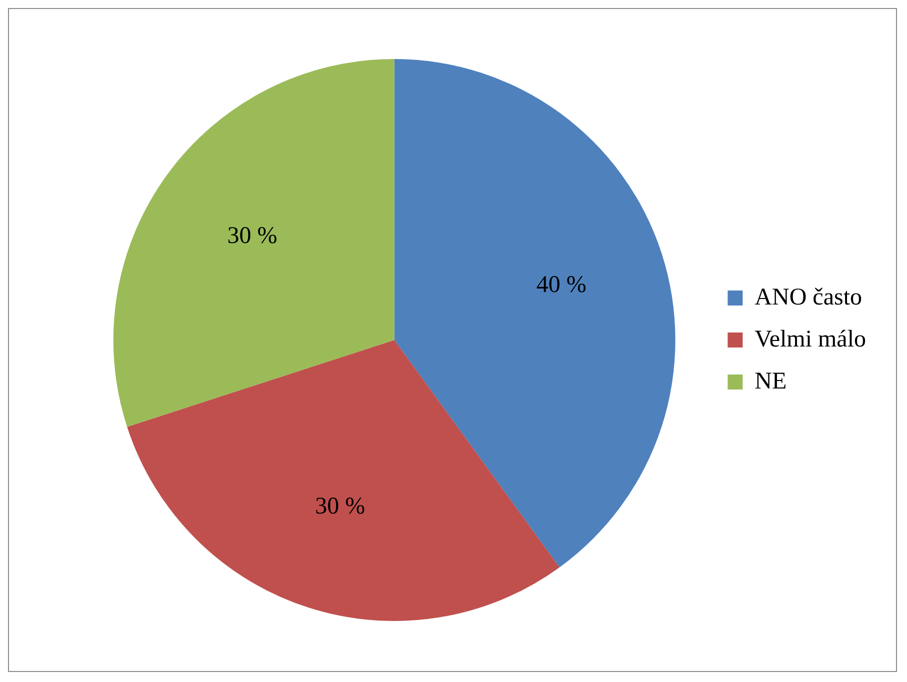  Describe the element at coordinates (770, 381) in the screenshot. I see `legend-label: NE` at that location.